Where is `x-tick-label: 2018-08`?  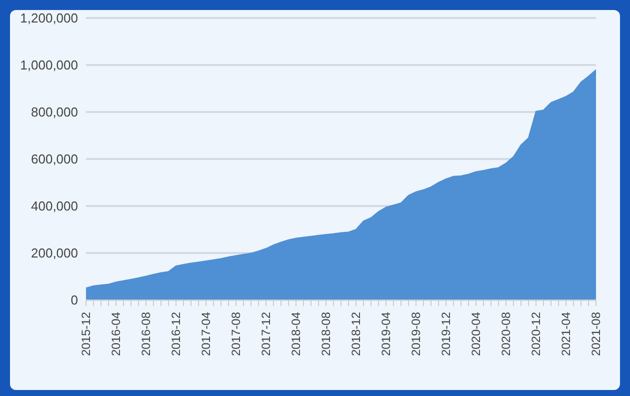 x-tick-label: 2018-08 is located at coordinates (326, 334).